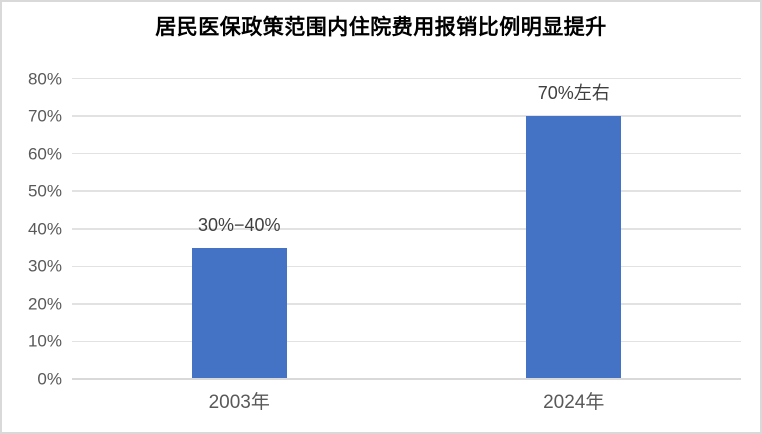 The image size is (762, 434). Describe the element at coordinates (44, 229) in the screenshot. I see `y-axis-tick-label: 40%` at that location.